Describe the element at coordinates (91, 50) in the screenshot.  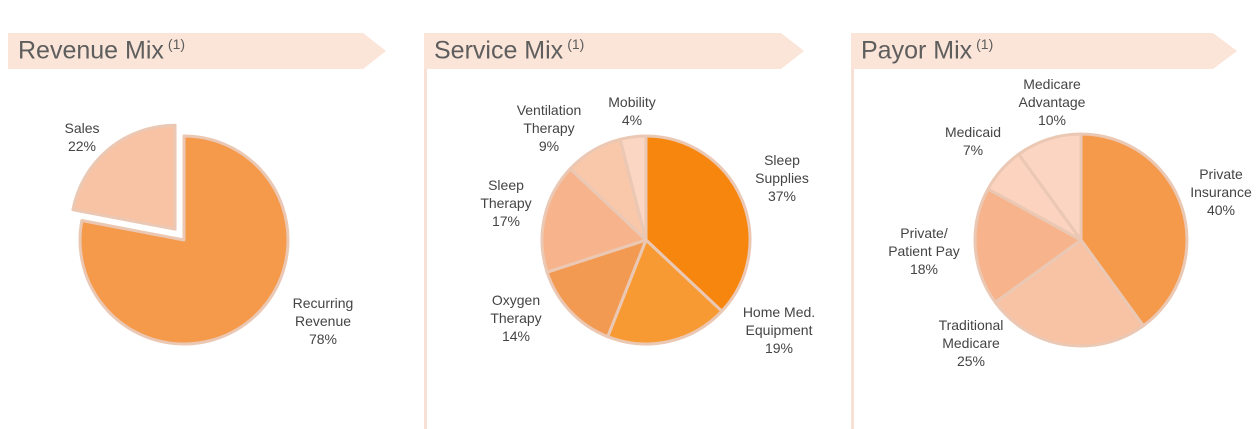
I see `revenue-mix-title-text: Revenue Mix` at that location.